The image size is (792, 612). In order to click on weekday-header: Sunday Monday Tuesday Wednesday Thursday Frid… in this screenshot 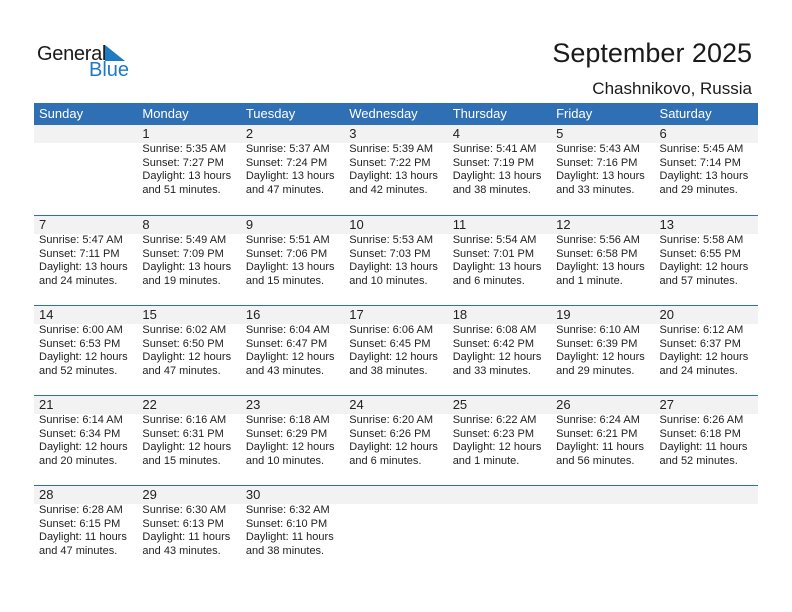, I will do `click(396, 114)`.